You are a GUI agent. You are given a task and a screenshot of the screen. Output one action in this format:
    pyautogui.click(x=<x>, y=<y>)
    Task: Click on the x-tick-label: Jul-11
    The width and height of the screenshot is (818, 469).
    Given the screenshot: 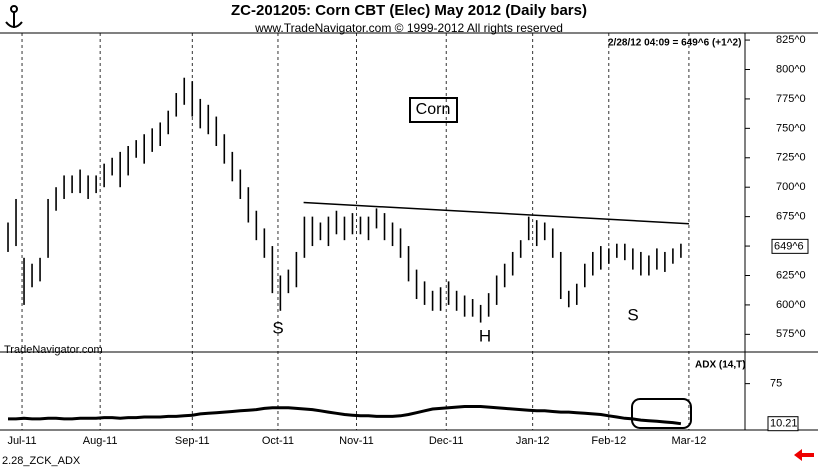 What is the action you would take?
    pyautogui.click(x=21, y=441)
    